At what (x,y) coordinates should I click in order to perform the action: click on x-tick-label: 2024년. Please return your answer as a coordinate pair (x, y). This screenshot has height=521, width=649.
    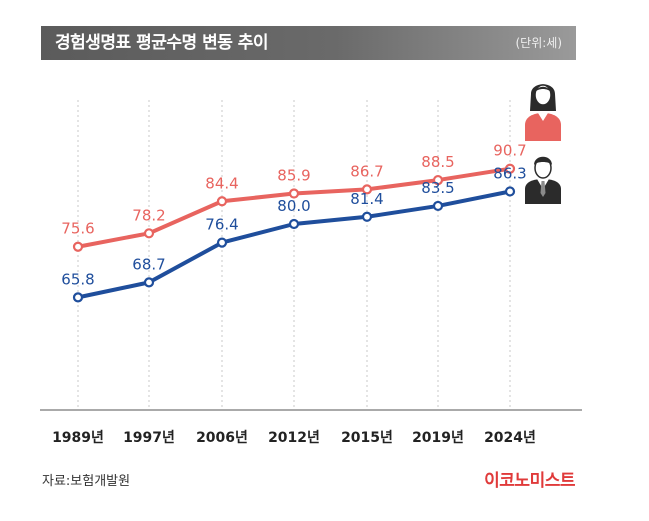
    Looking at the image, I should click on (510, 438).